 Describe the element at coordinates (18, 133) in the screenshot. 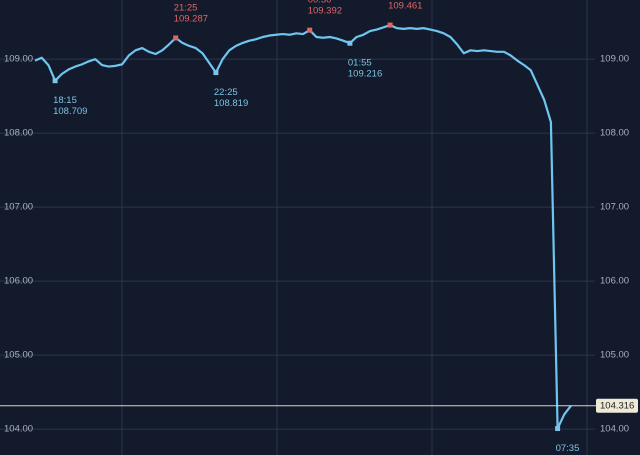

I see `y-tick-label: 108.00` at that location.